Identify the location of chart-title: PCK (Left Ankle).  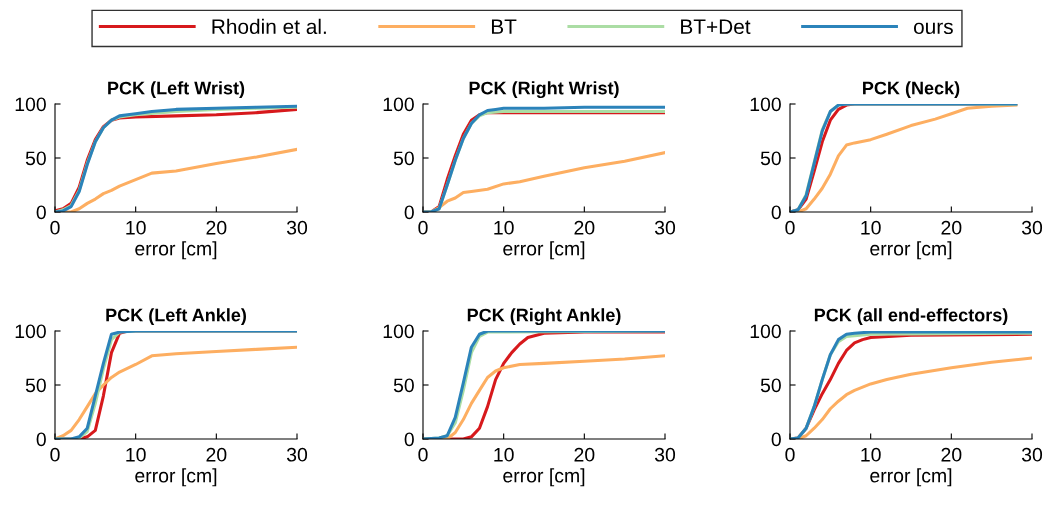
(176, 317).